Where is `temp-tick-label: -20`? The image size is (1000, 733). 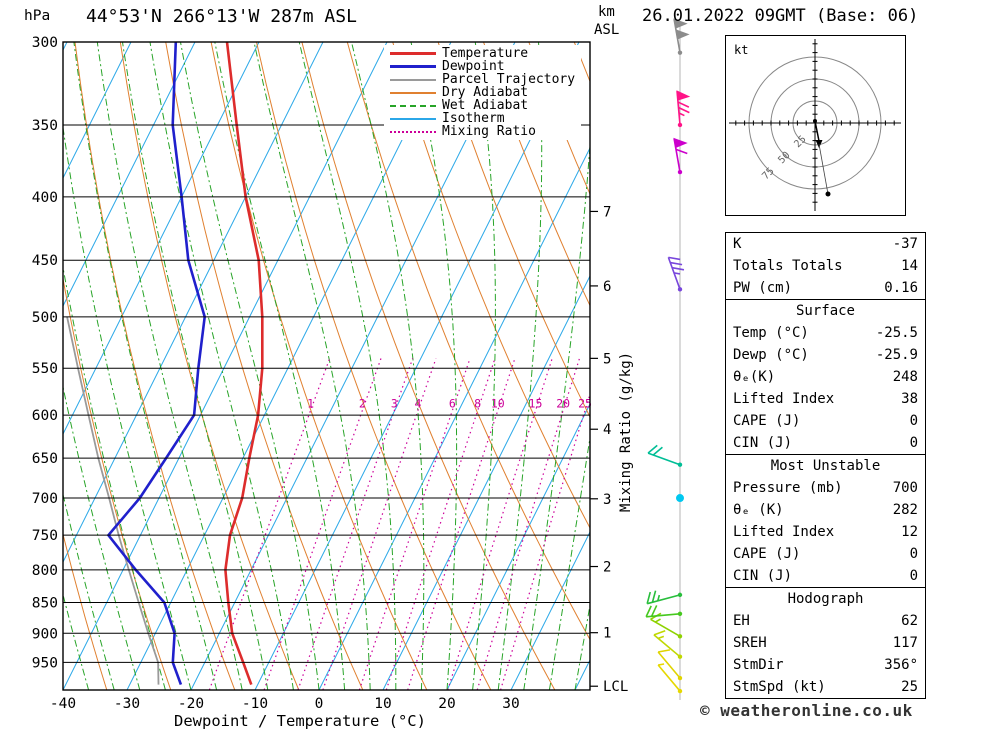
temp-tick-label: -20 is located at coordinates (191, 704).